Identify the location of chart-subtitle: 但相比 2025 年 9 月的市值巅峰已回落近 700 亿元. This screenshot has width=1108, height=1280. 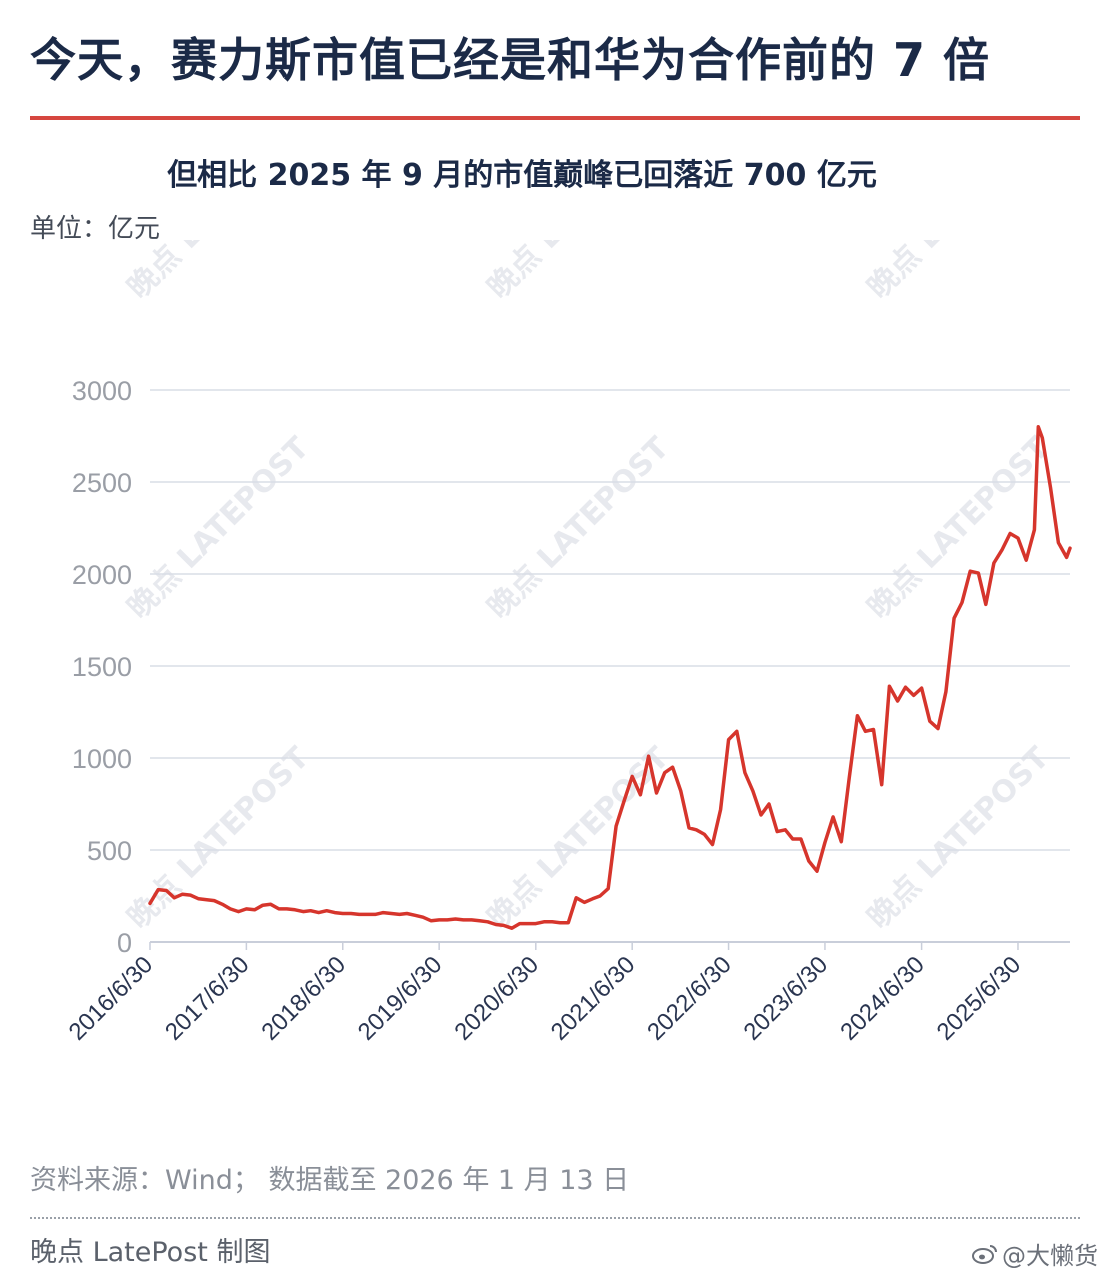
(522, 175).